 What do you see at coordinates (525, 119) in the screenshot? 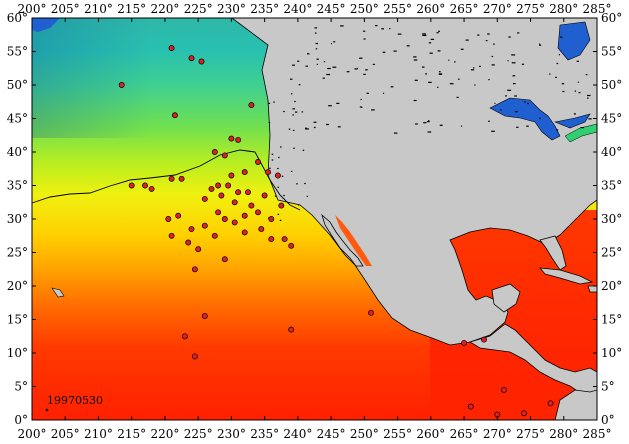
I see `great-lakes` at bounding box center [525, 119].